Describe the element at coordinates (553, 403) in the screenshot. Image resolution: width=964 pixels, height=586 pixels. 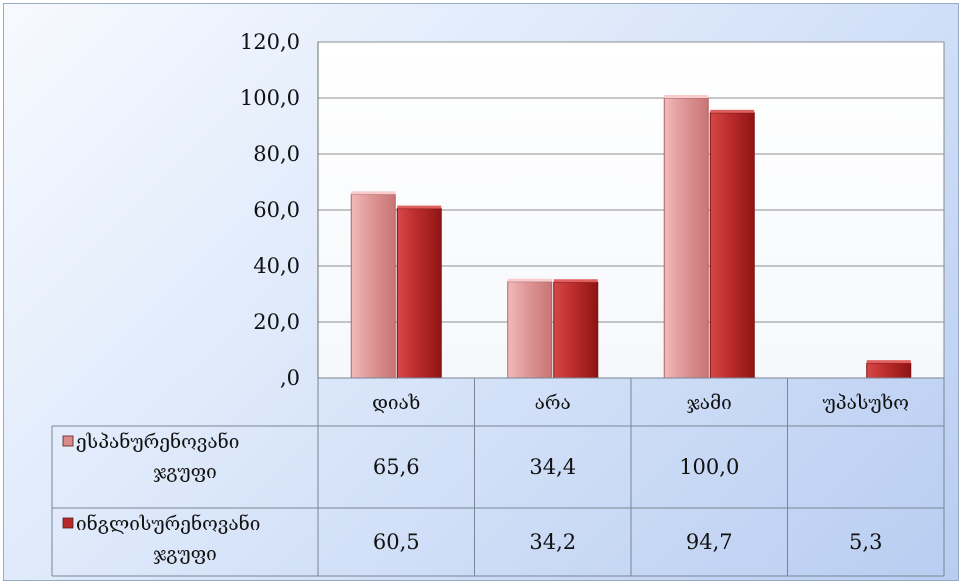
I see `category-label: არა` at that location.